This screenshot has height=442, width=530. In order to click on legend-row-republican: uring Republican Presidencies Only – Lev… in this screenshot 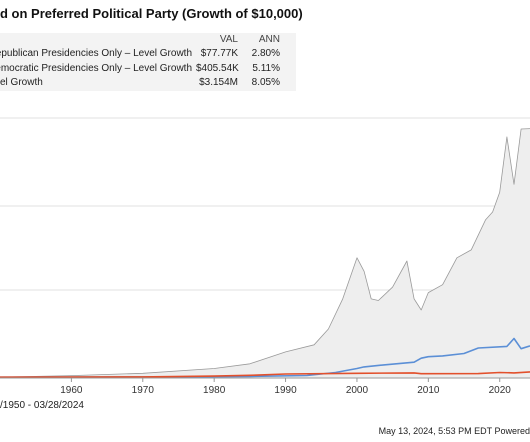, I will do `click(148, 54)`.